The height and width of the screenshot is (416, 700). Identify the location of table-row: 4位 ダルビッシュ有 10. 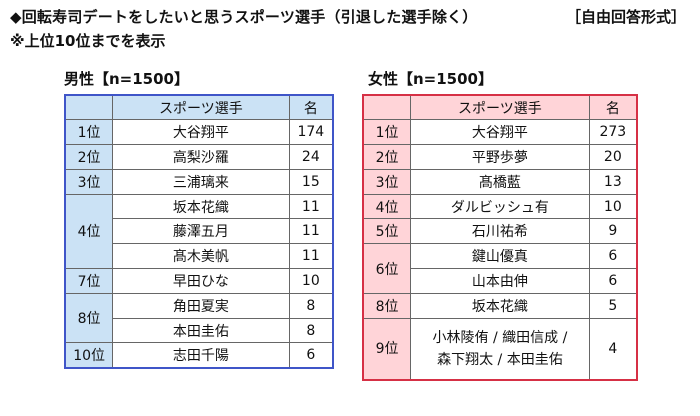
(500, 206).